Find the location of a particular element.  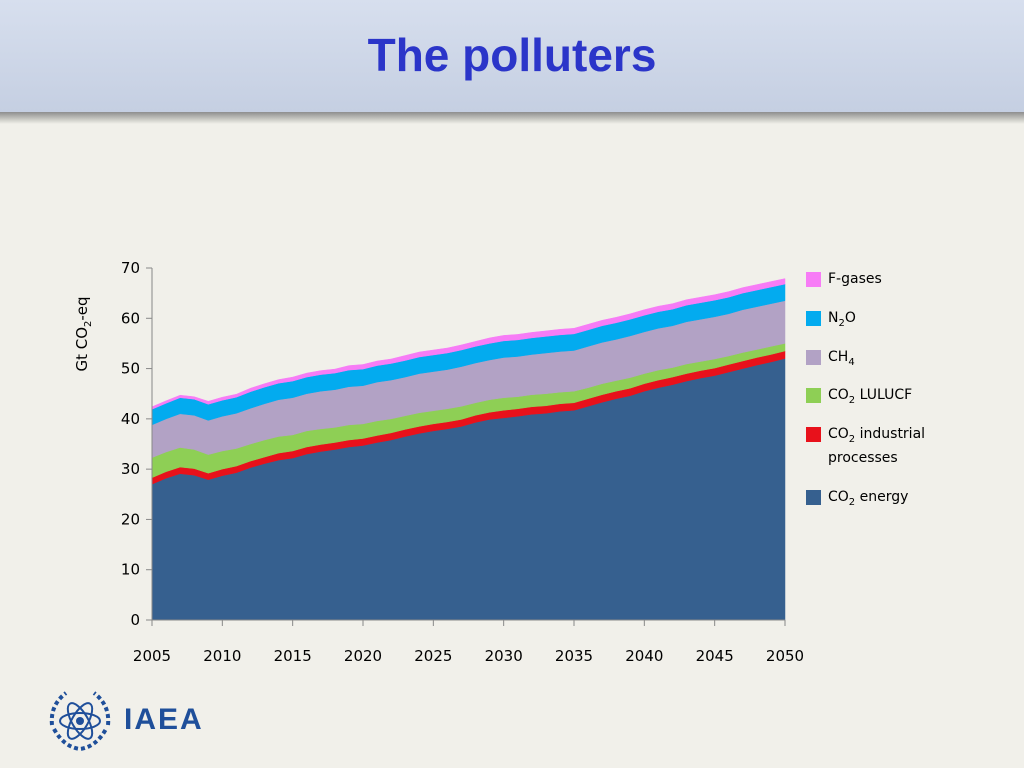

title-banner is located at coordinates (512, 56).